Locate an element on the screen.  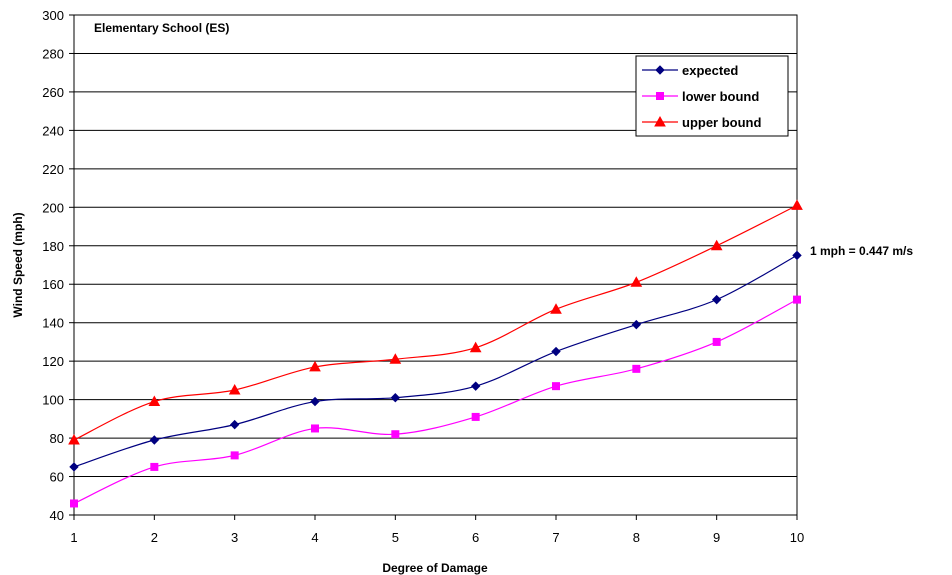
x-tick-label: 1 is located at coordinates (73, 537).